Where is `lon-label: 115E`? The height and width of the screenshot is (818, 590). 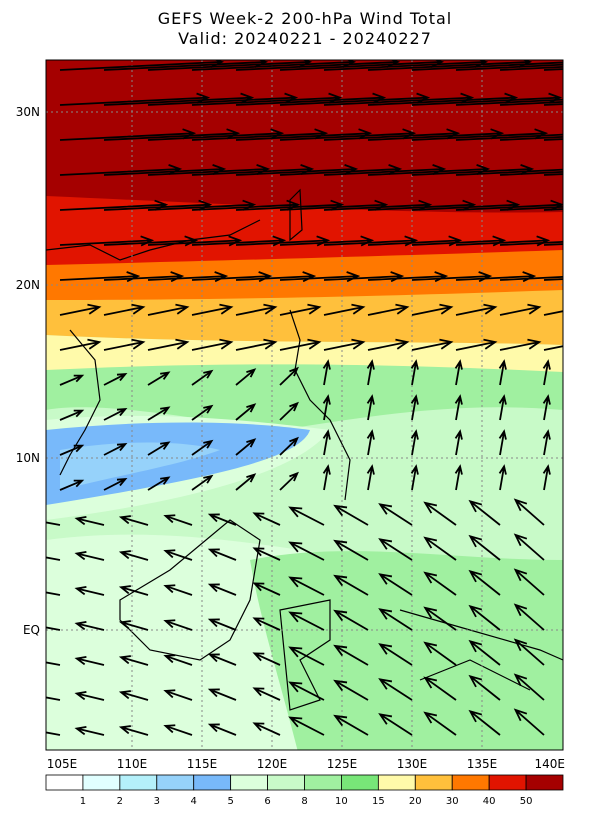 lon-label: 115E is located at coordinates (202, 764).